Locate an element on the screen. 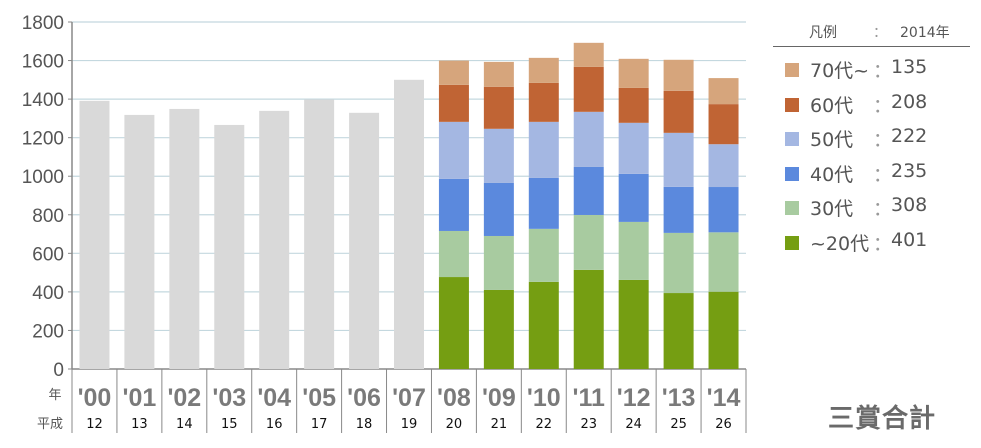 This screenshot has width=981, height=448. legend-label: 30代 is located at coordinates (832, 209).